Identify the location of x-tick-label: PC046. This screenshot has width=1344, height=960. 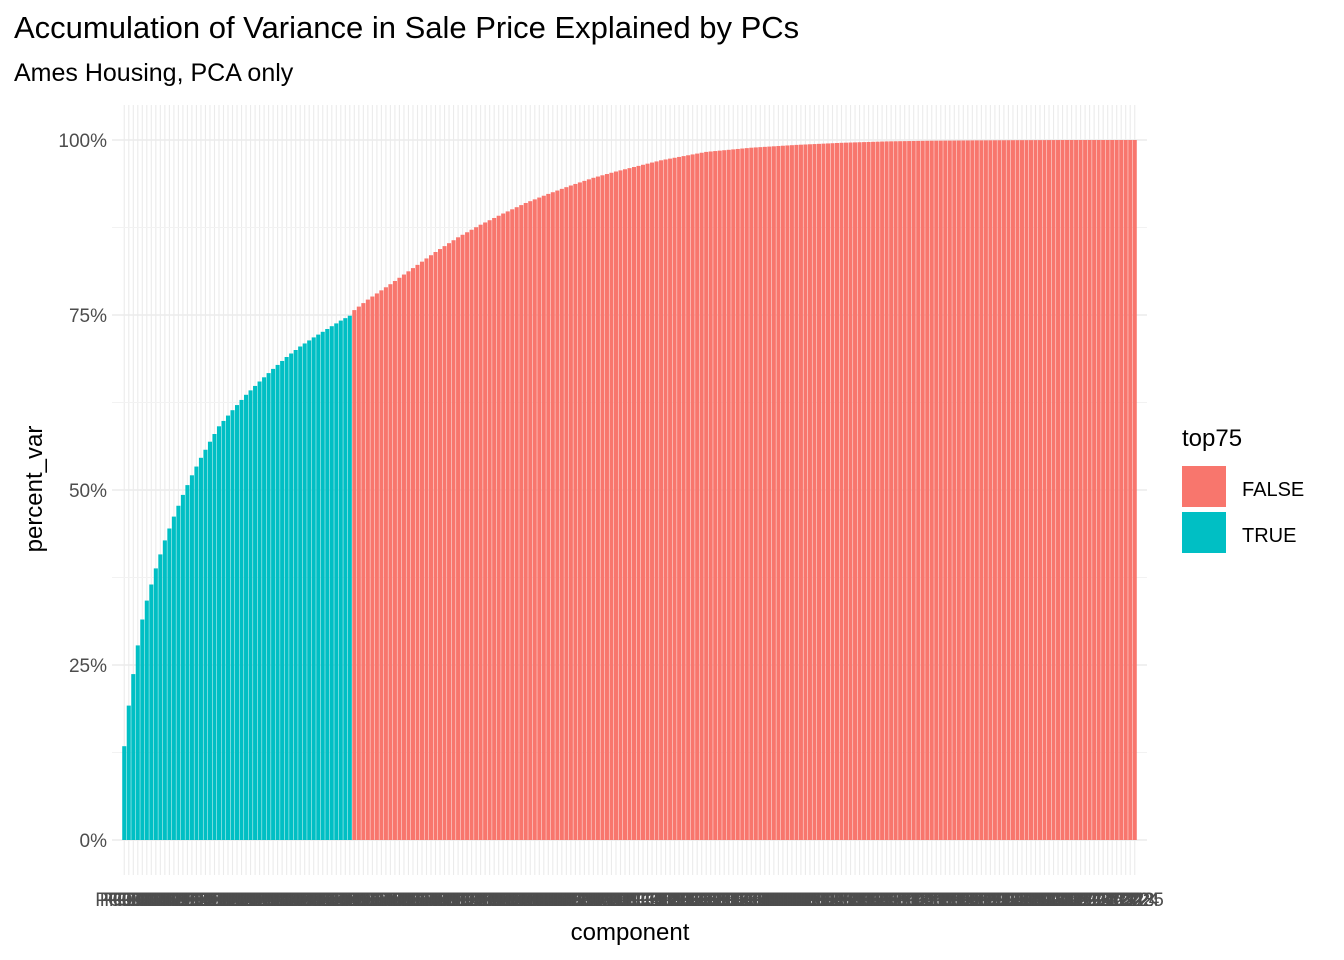
(327, 900).